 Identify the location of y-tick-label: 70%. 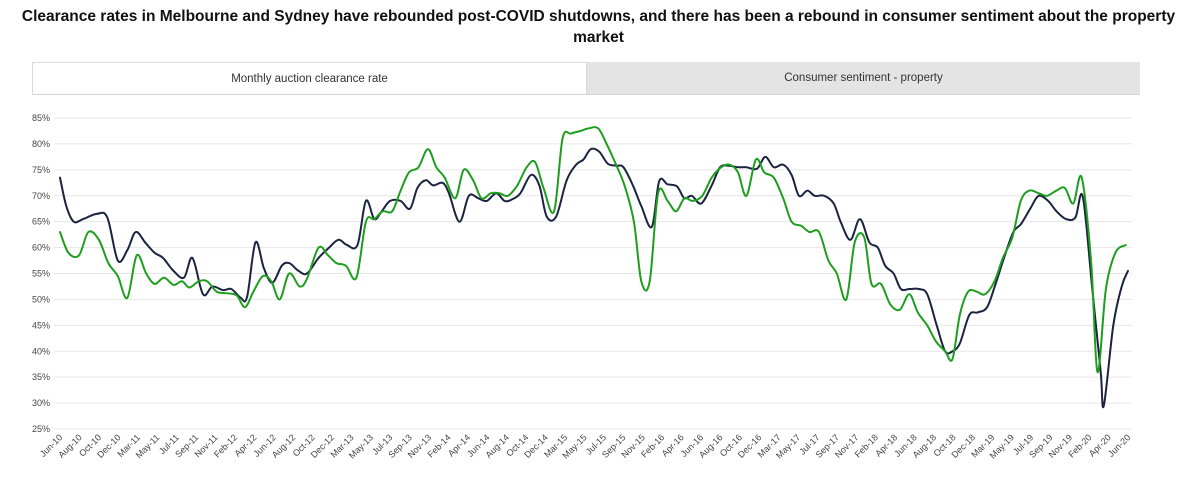
(41, 196).